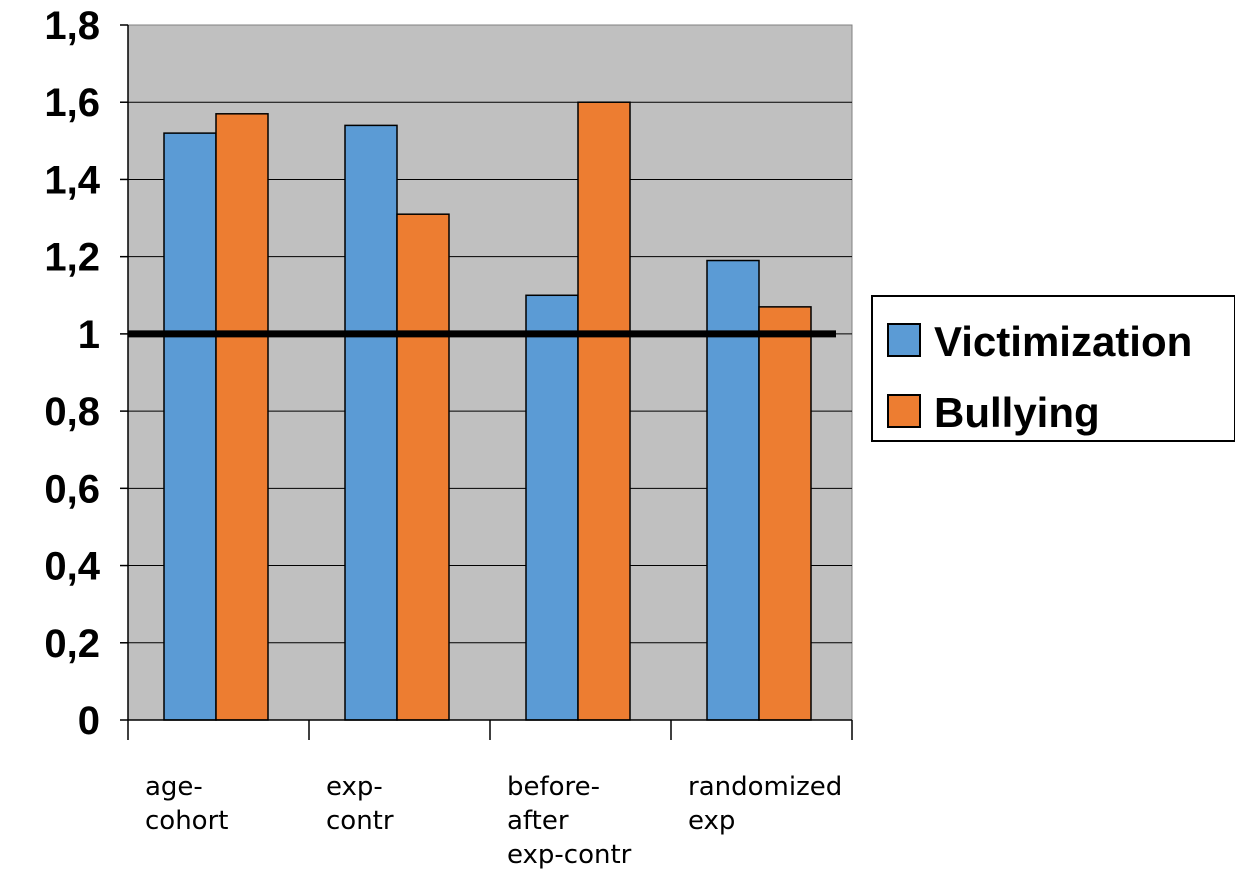 The height and width of the screenshot is (893, 1235). Describe the element at coordinates (904, 411) in the screenshot. I see `legend-swatch-bullying` at that location.